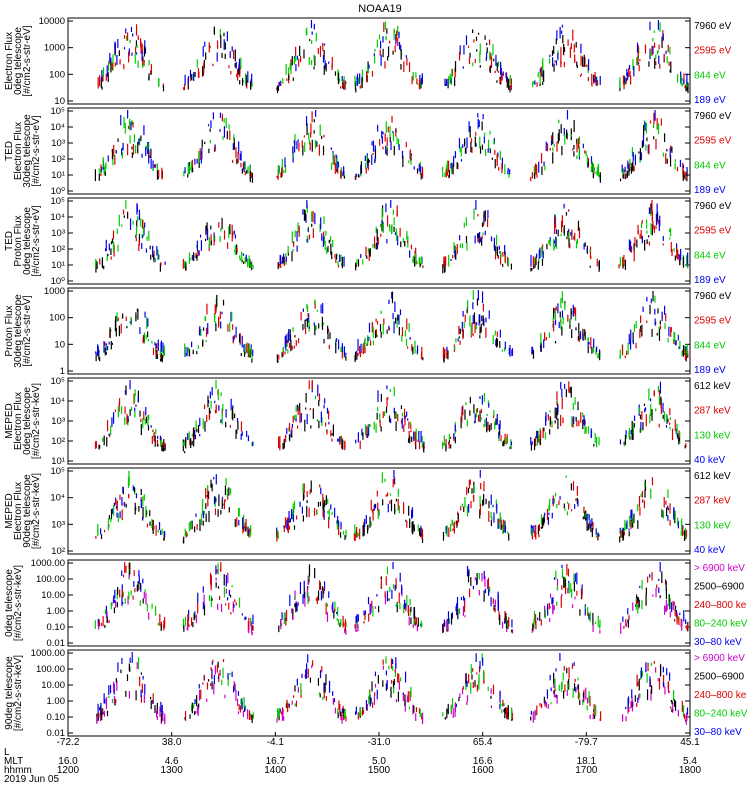 The width and height of the screenshot is (750, 800). I want to click on y-tick-label: 1.00, so click(56, 611).